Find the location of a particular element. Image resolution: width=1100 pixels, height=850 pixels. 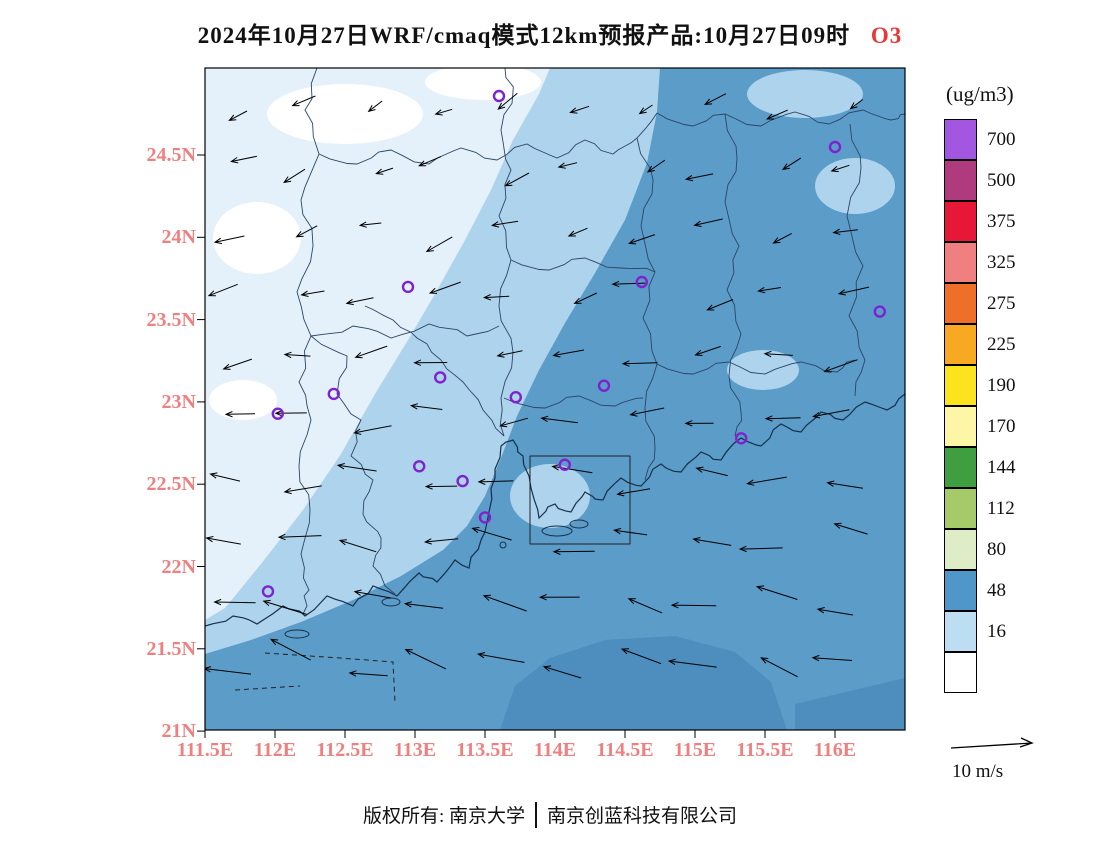

copyright-footer: 版权所有: 南京大学 南京创蓝科技有限公司 is located at coordinates (550, 814).